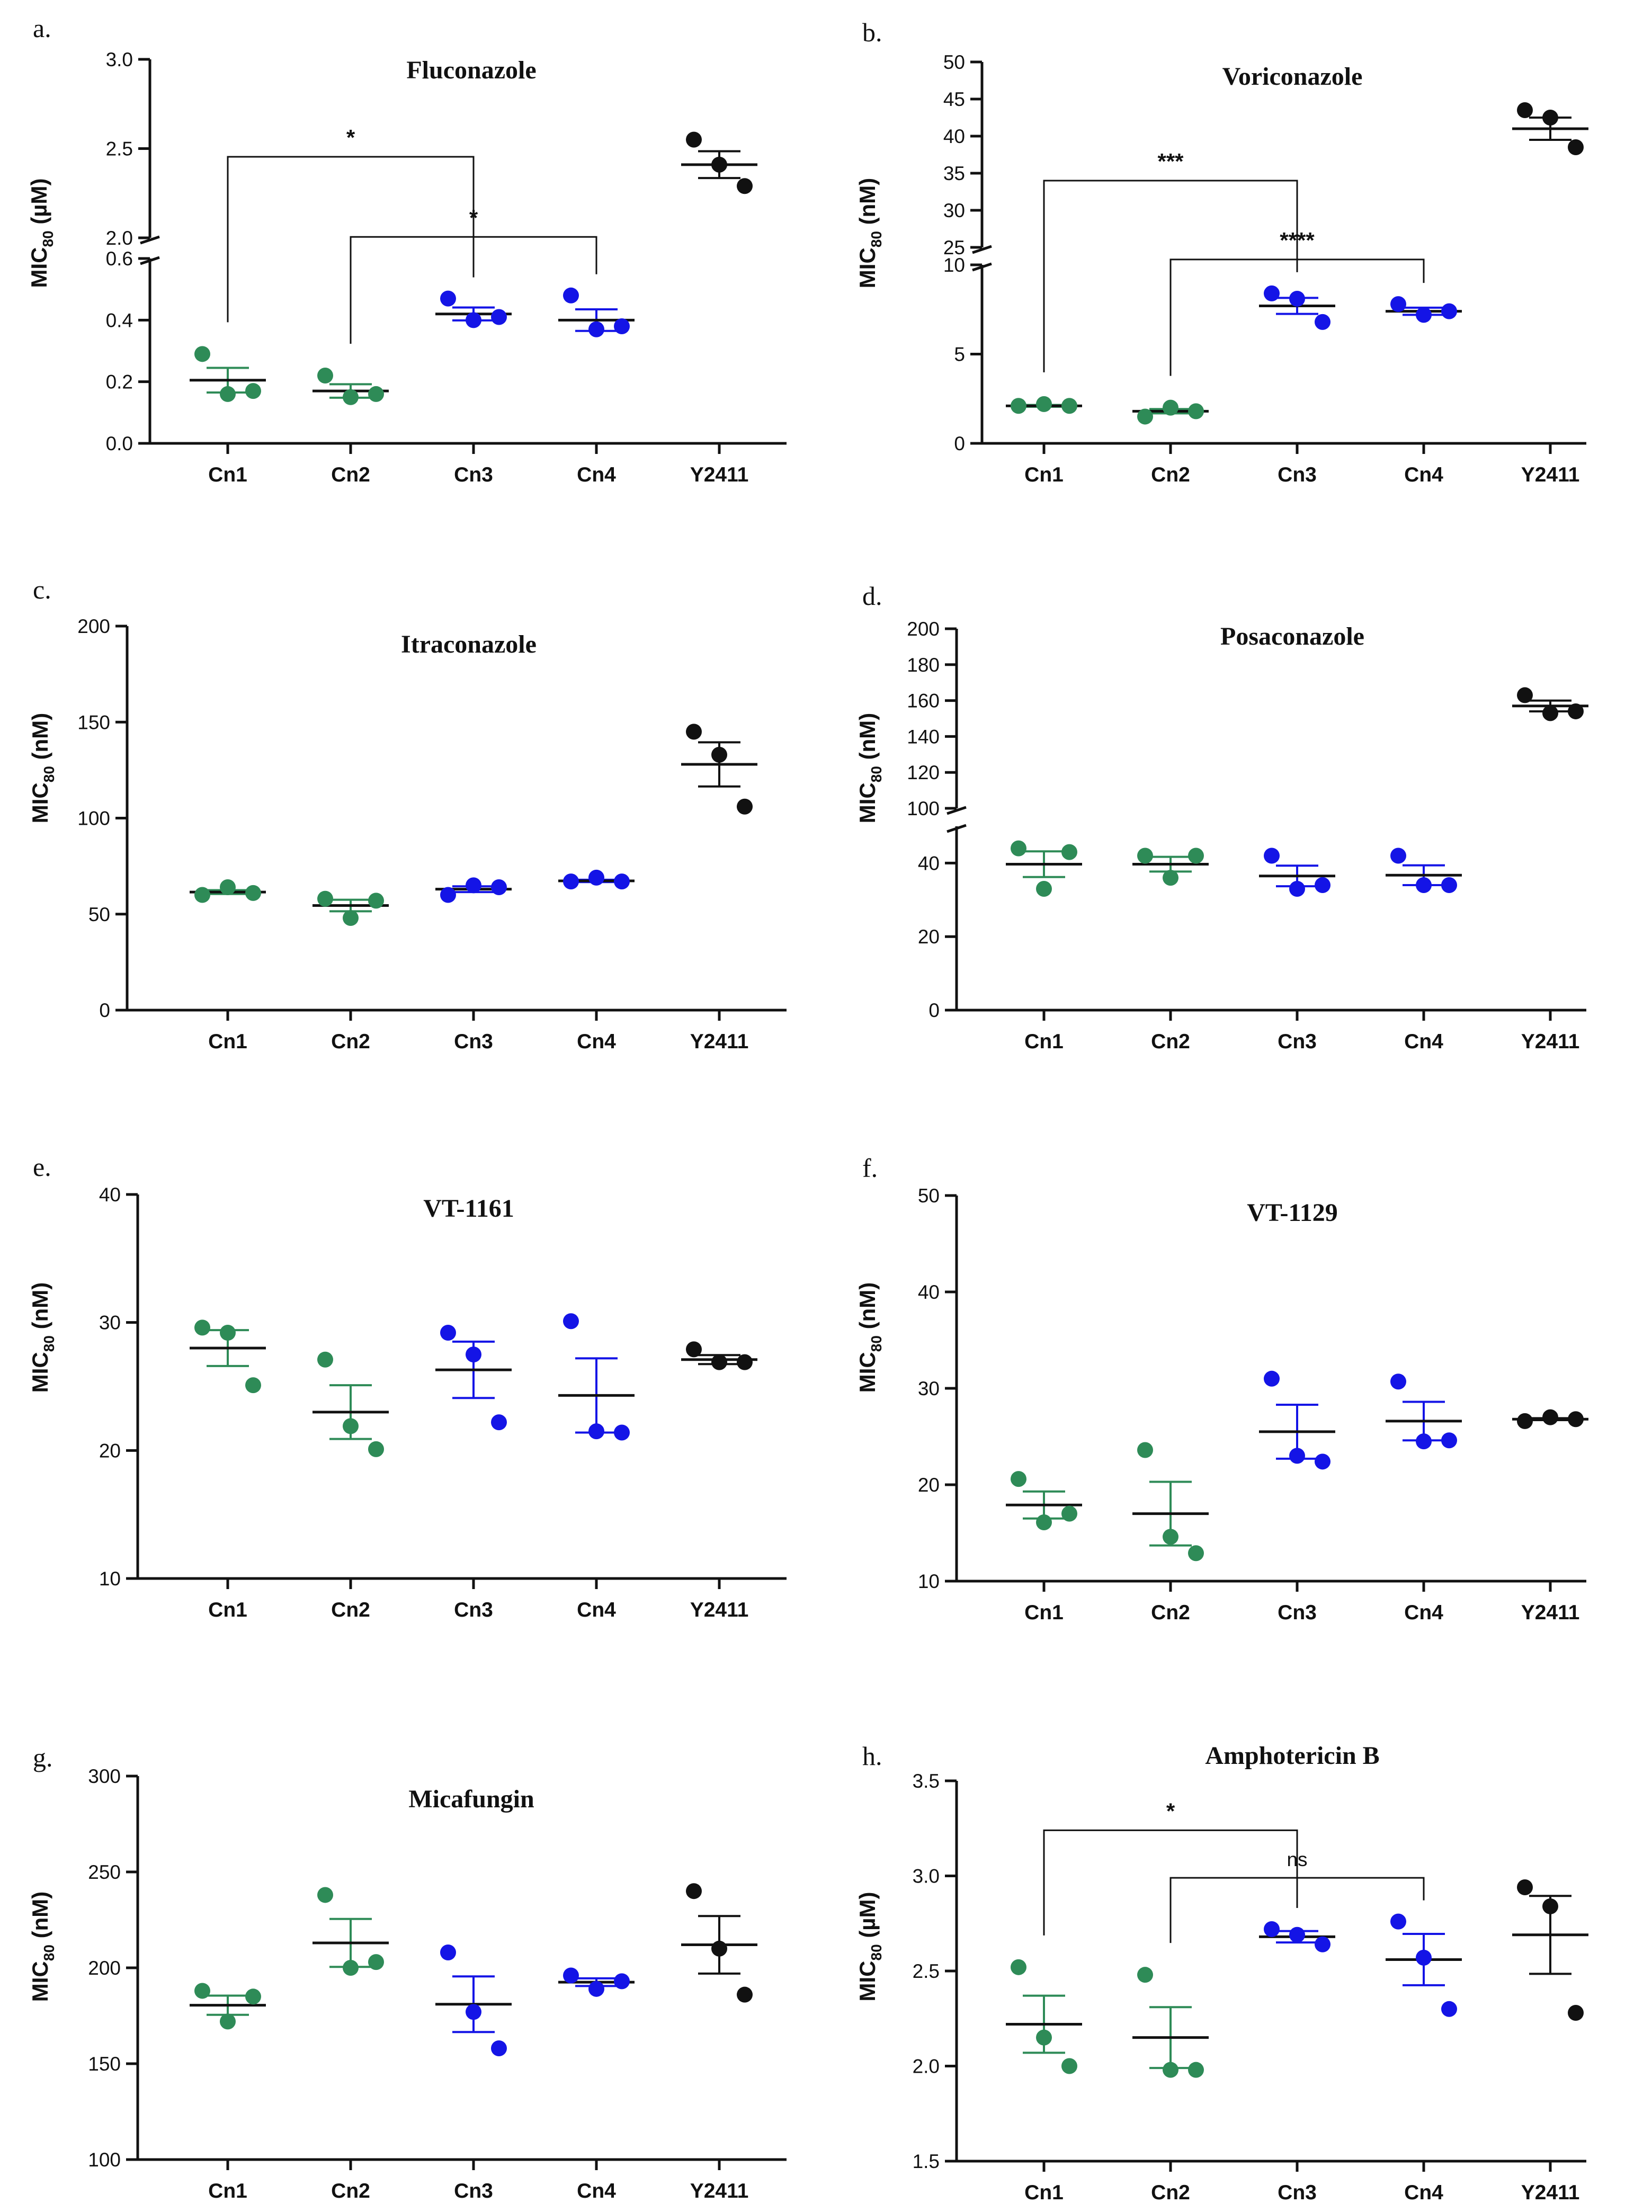  I want to click on y-axis-label: MIC80 (µM), so click(41, 234).